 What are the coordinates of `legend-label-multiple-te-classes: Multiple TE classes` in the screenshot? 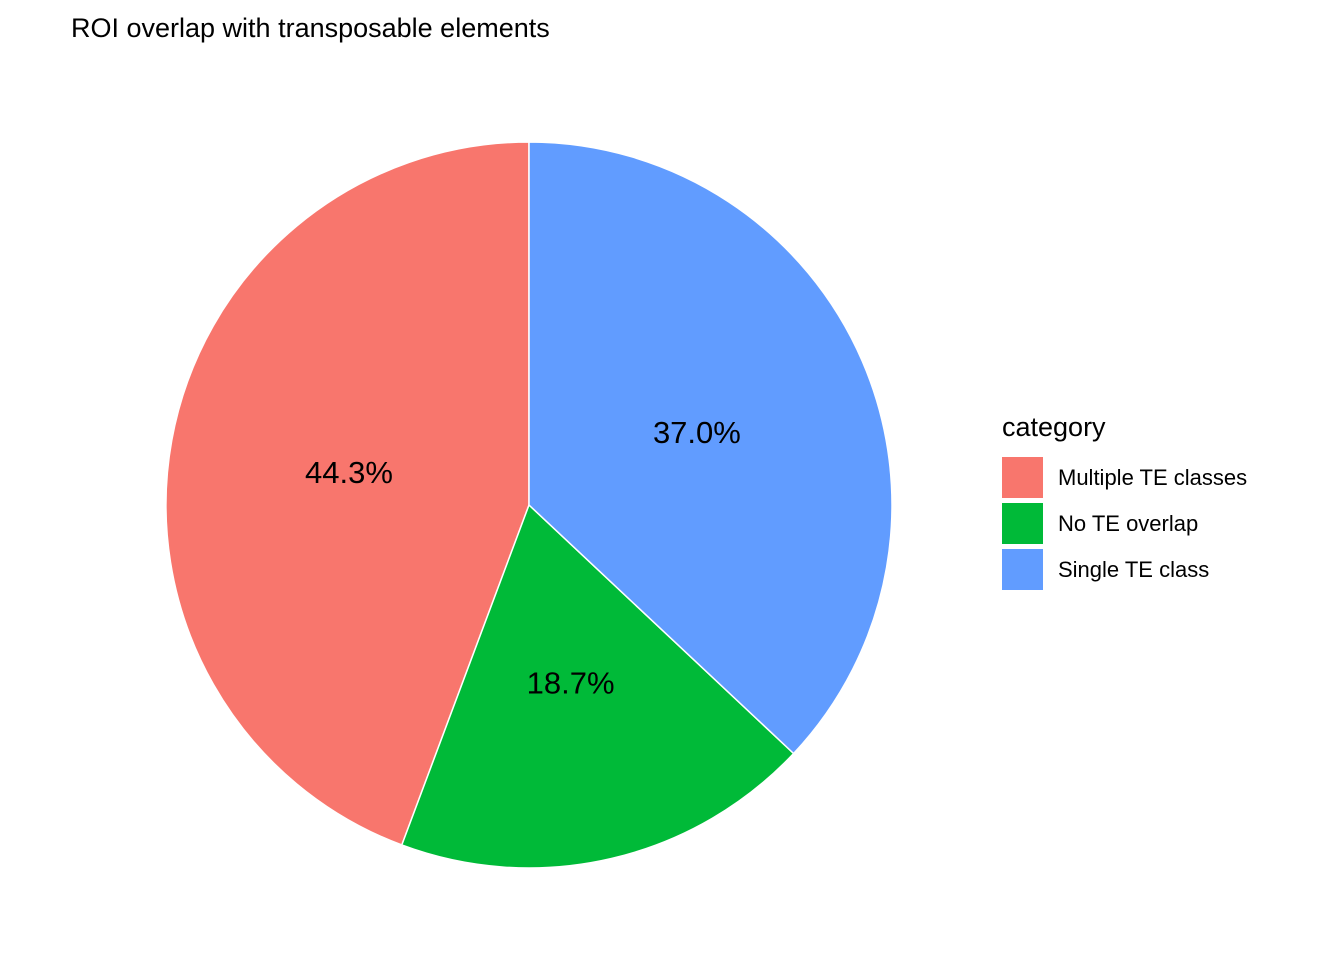 It's located at (1153, 477).